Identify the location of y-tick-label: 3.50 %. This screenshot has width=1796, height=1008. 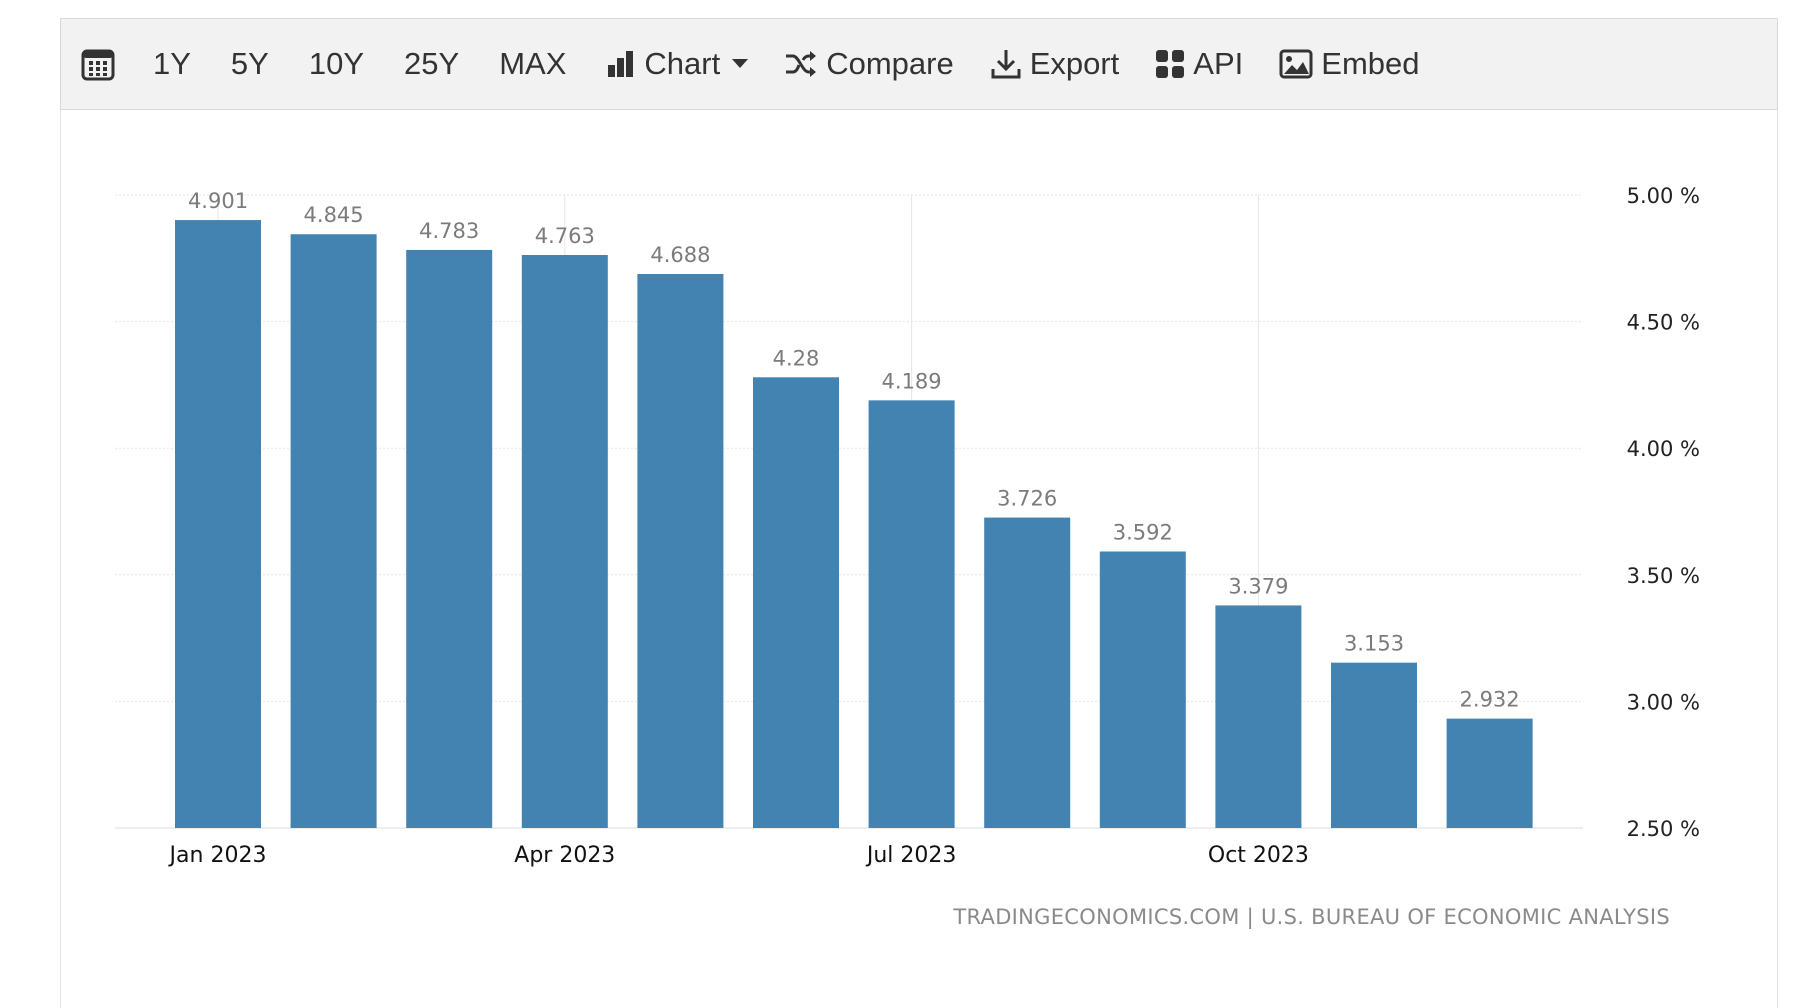
(1663, 576).